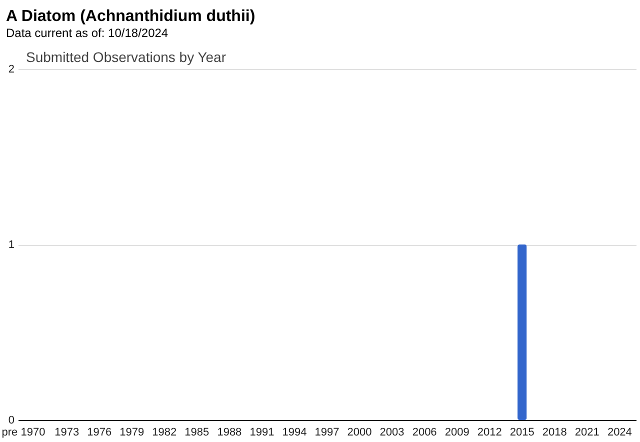 The image size is (640, 442). Describe the element at coordinates (11, 420) in the screenshot. I see `y-tick-label: 0` at that location.